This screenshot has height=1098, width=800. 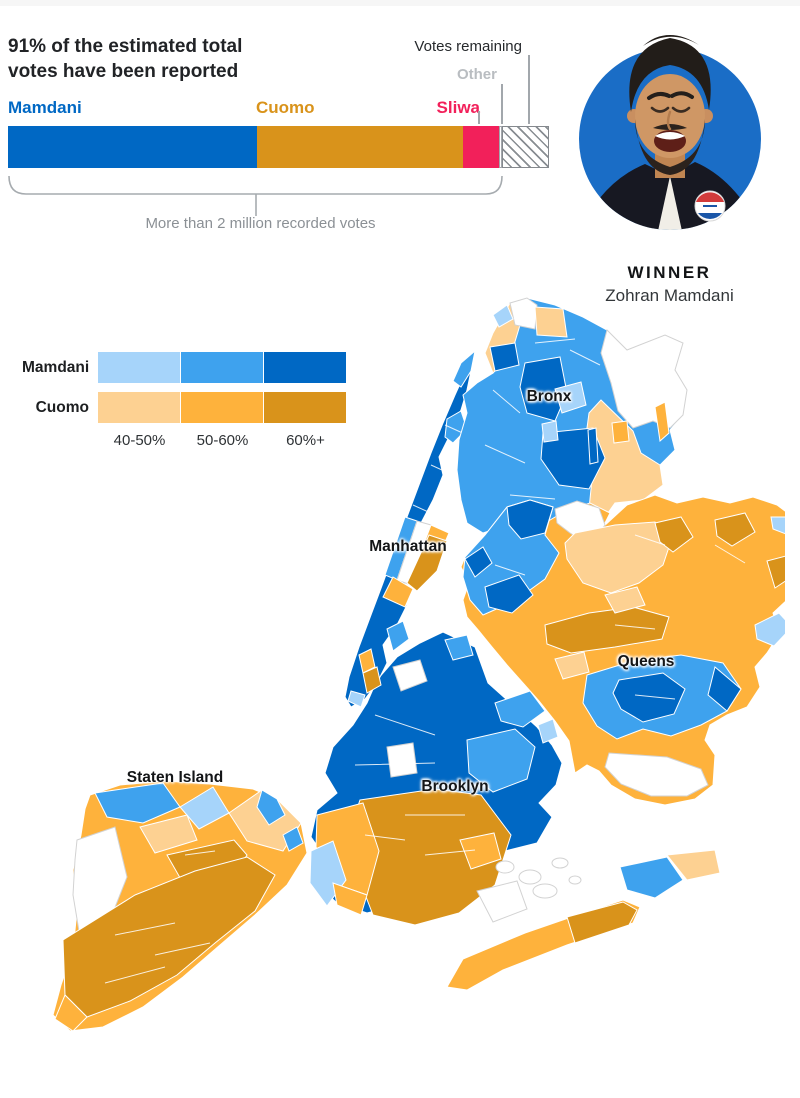 I want to click on votes-remaining-leader-line, so click(x=529, y=89).